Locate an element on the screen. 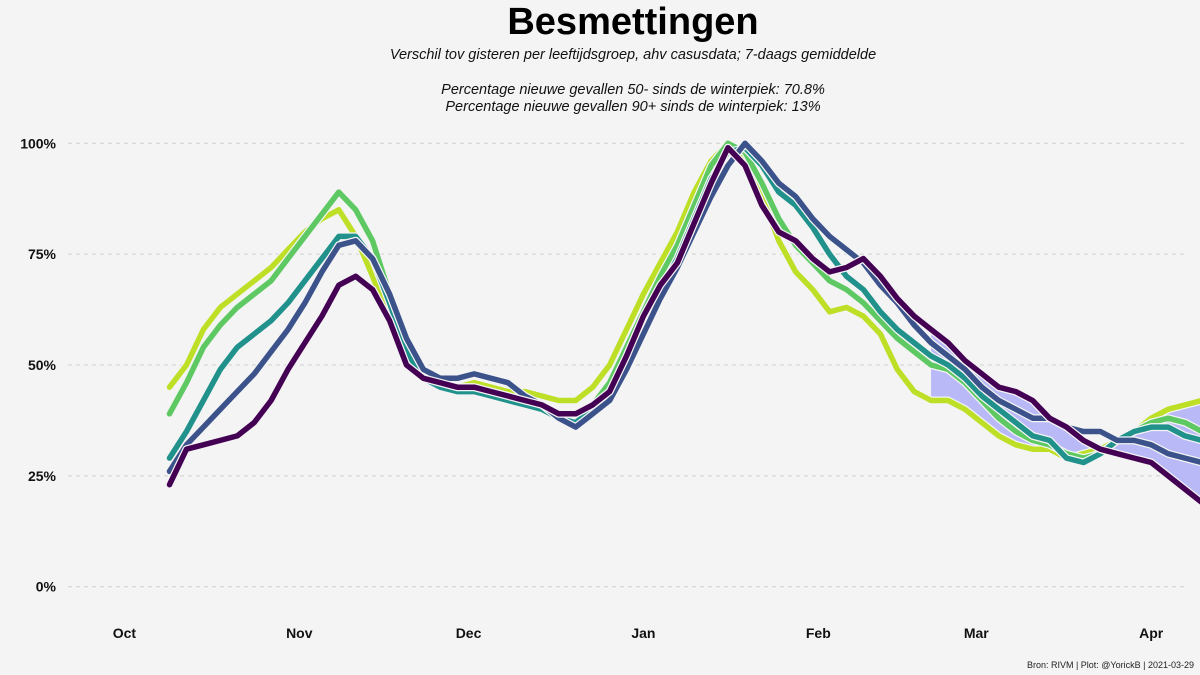 The height and width of the screenshot is (675, 1200). x-tick-label: Nov is located at coordinates (299, 633).